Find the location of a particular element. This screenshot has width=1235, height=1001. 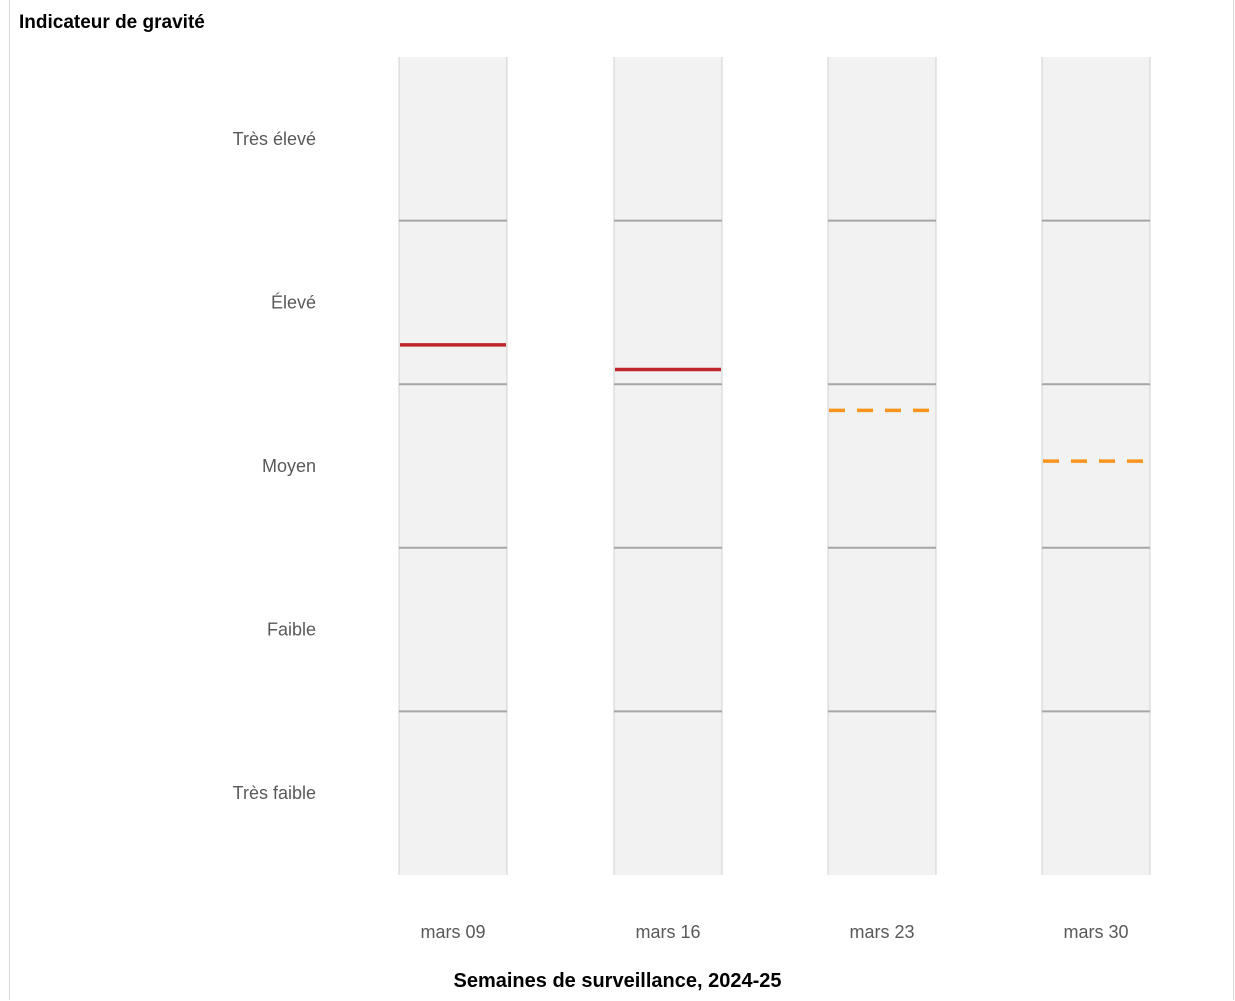

level-label: Très faible is located at coordinates (274, 793).